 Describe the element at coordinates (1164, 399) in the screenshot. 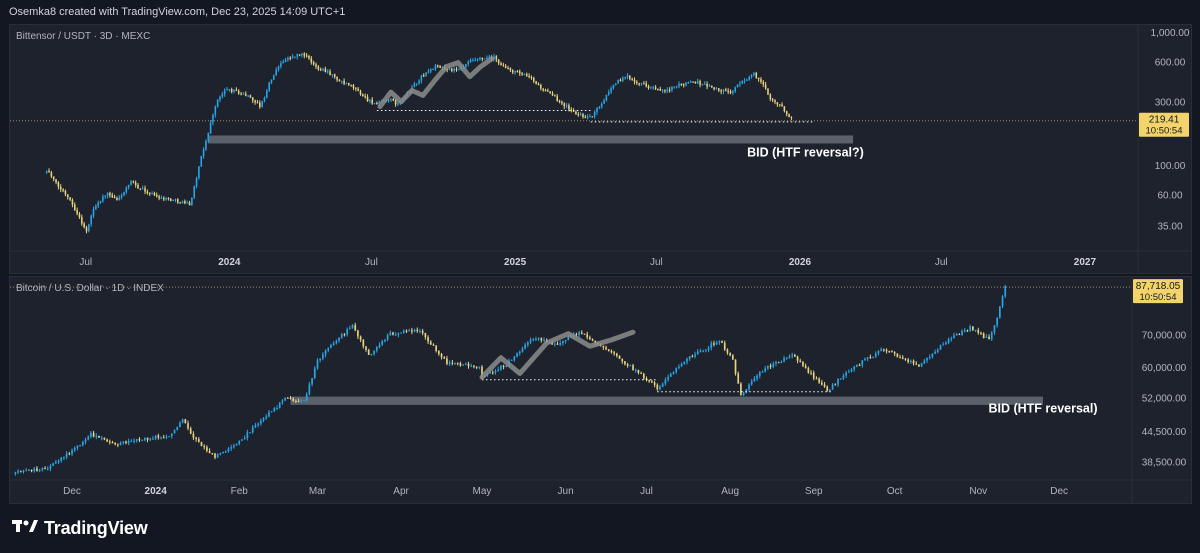

I see `bitcoin-y-tick-label: 52,000.00` at that location.